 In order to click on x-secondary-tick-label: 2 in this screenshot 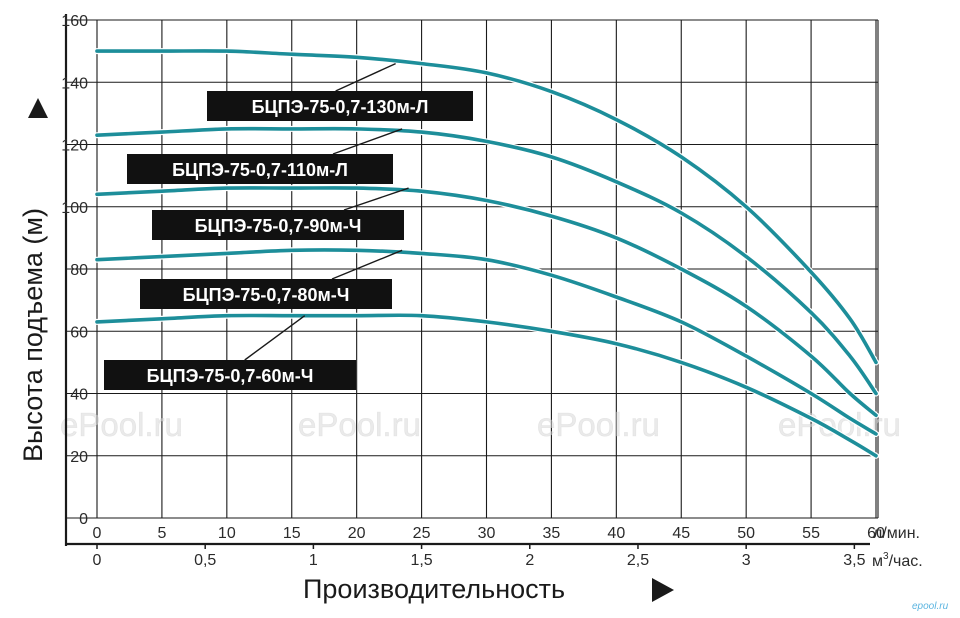, I will do `click(529, 560)`.